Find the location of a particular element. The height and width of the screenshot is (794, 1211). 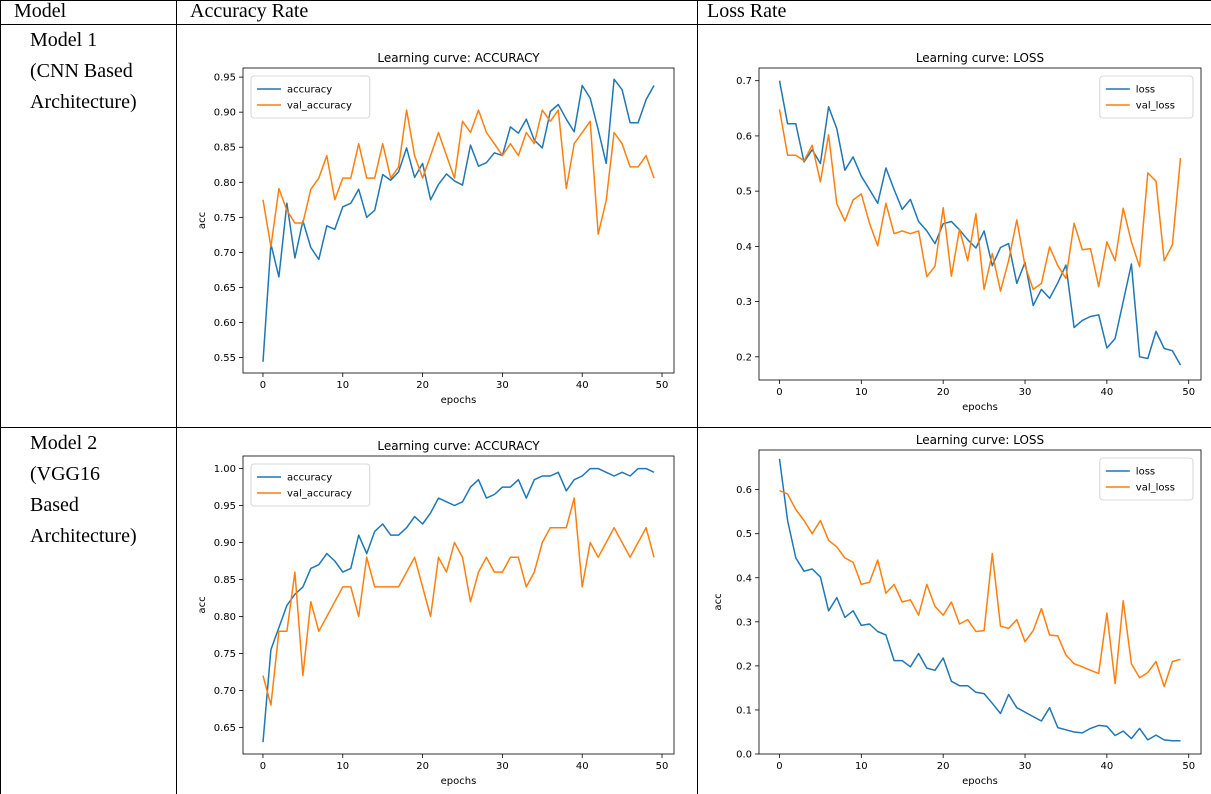

model-2-line: (VGG16 is located at coordinates (65, 474).